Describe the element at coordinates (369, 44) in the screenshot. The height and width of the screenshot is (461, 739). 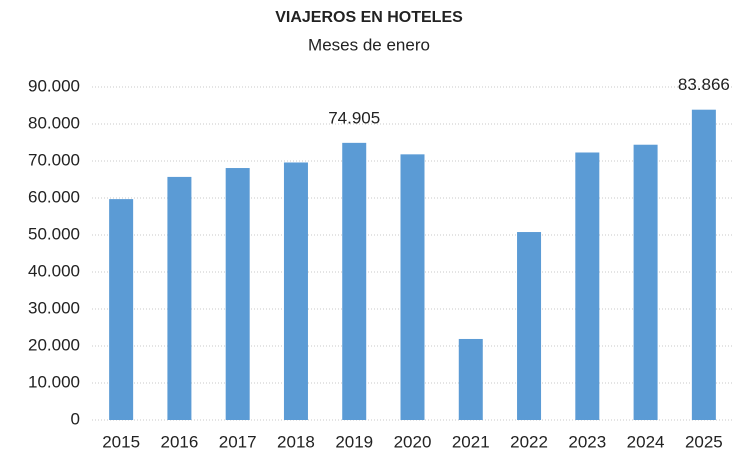
I see `chart-subtitle: Meses de enero` at that location.